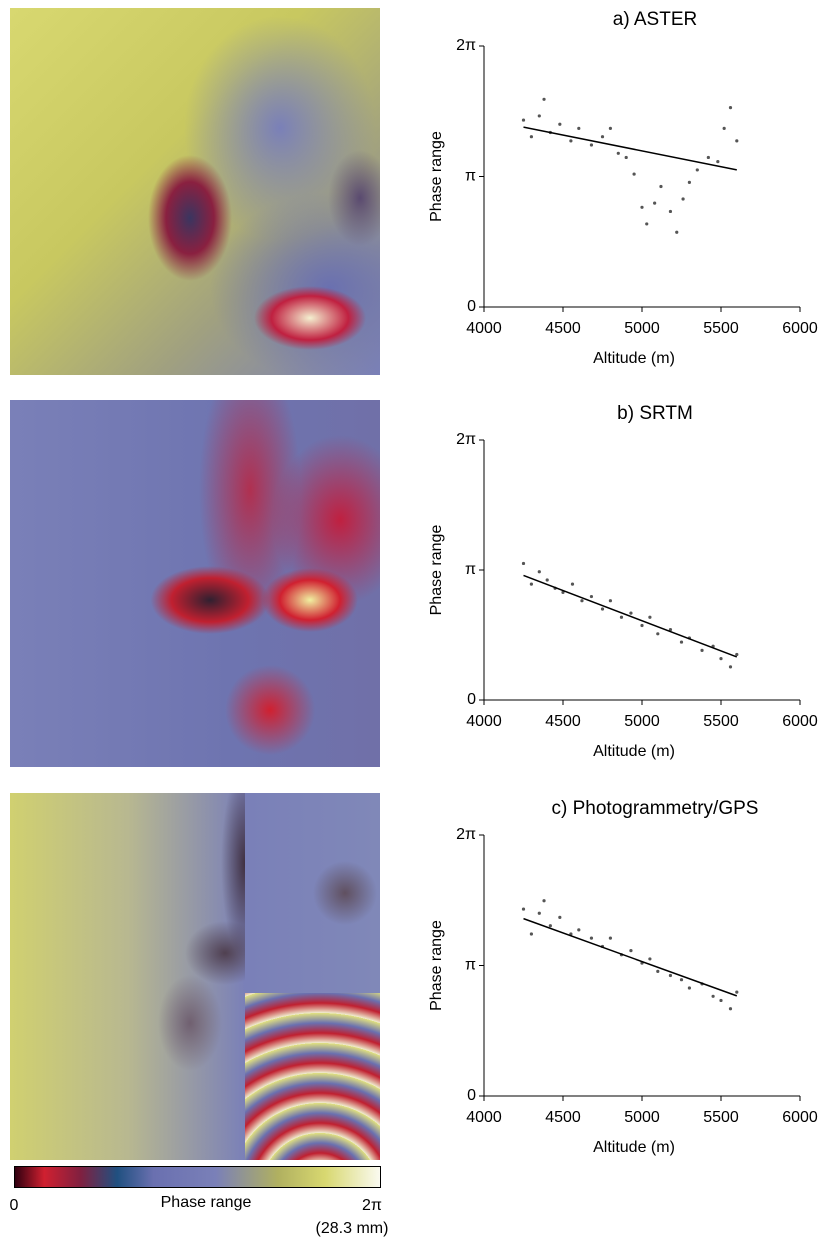 This screenshot has height=1246, width=832. Describe the element at coordinates (206, 1202) in the screenshot. I see `colorbar-label: Phase range` at that location.